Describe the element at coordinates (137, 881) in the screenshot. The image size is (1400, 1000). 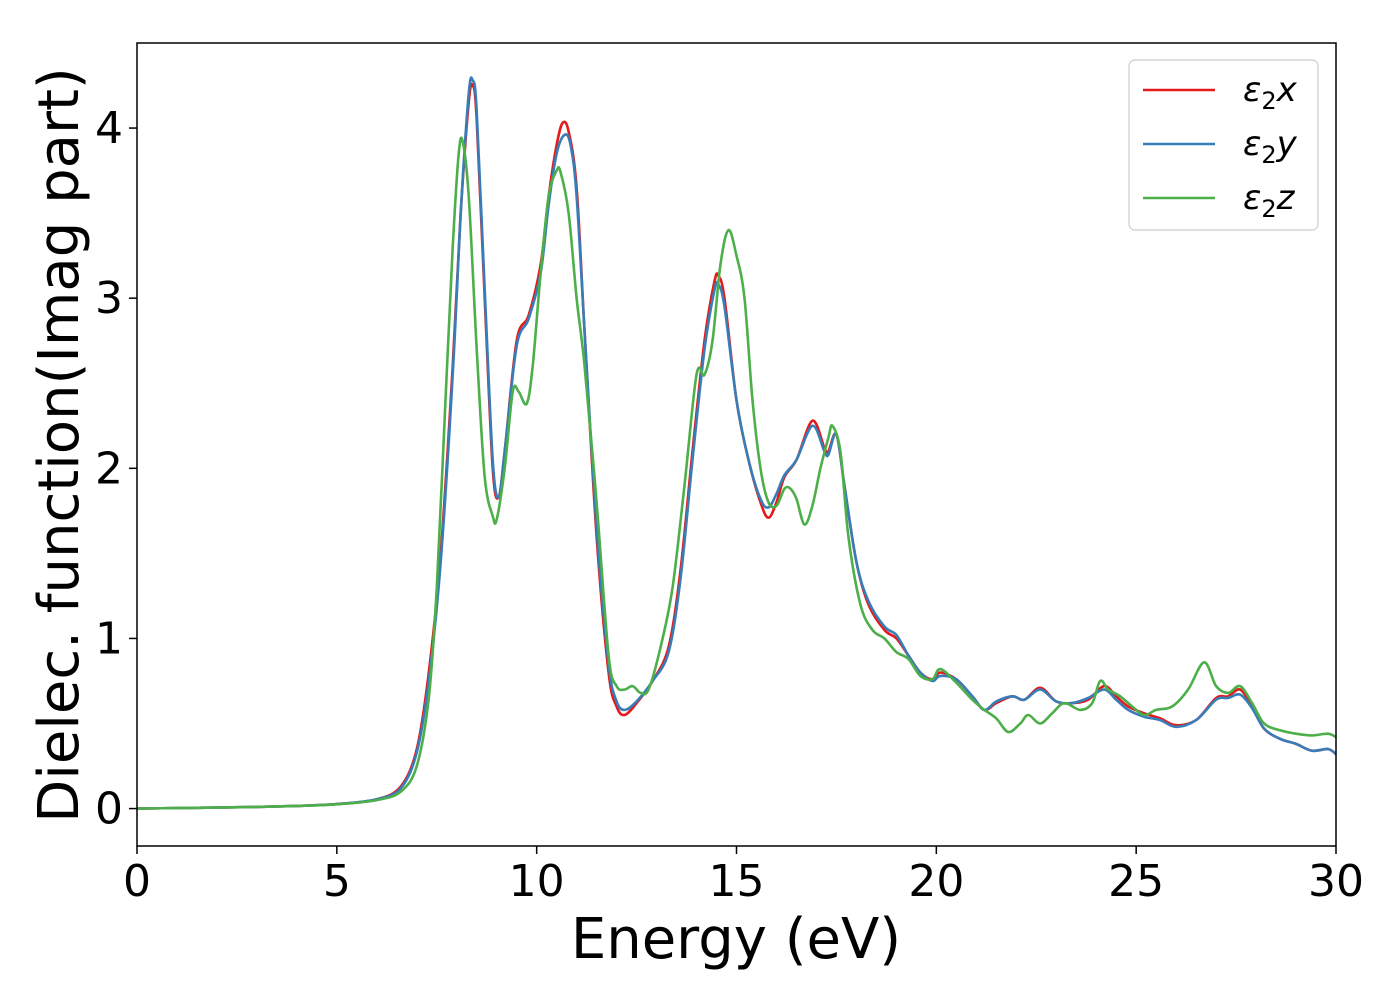
I see `x-tick-label: 0` at that location.